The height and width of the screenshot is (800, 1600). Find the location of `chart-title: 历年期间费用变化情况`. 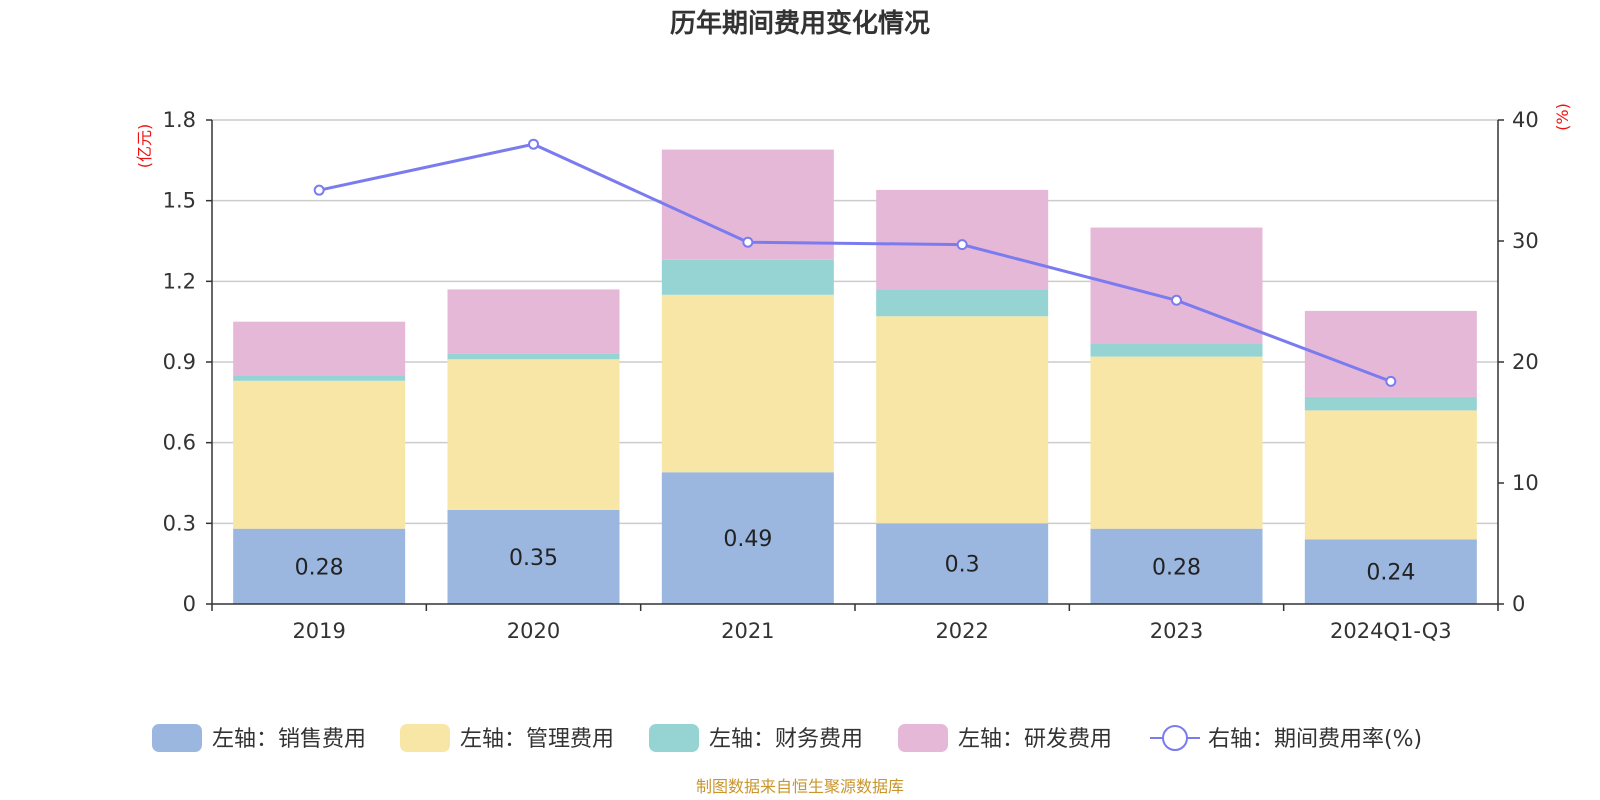

chart-title: 历年期间费用变化情况 is located at coordinates (800, 23).